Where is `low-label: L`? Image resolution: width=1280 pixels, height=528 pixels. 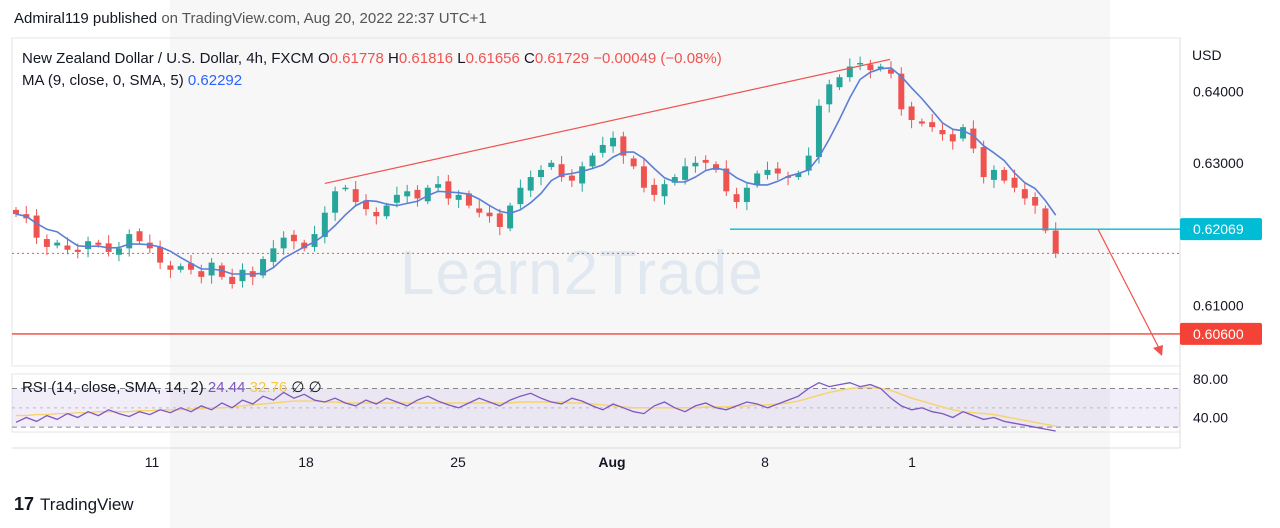
low-label: L is located at coordinates (461, 58).